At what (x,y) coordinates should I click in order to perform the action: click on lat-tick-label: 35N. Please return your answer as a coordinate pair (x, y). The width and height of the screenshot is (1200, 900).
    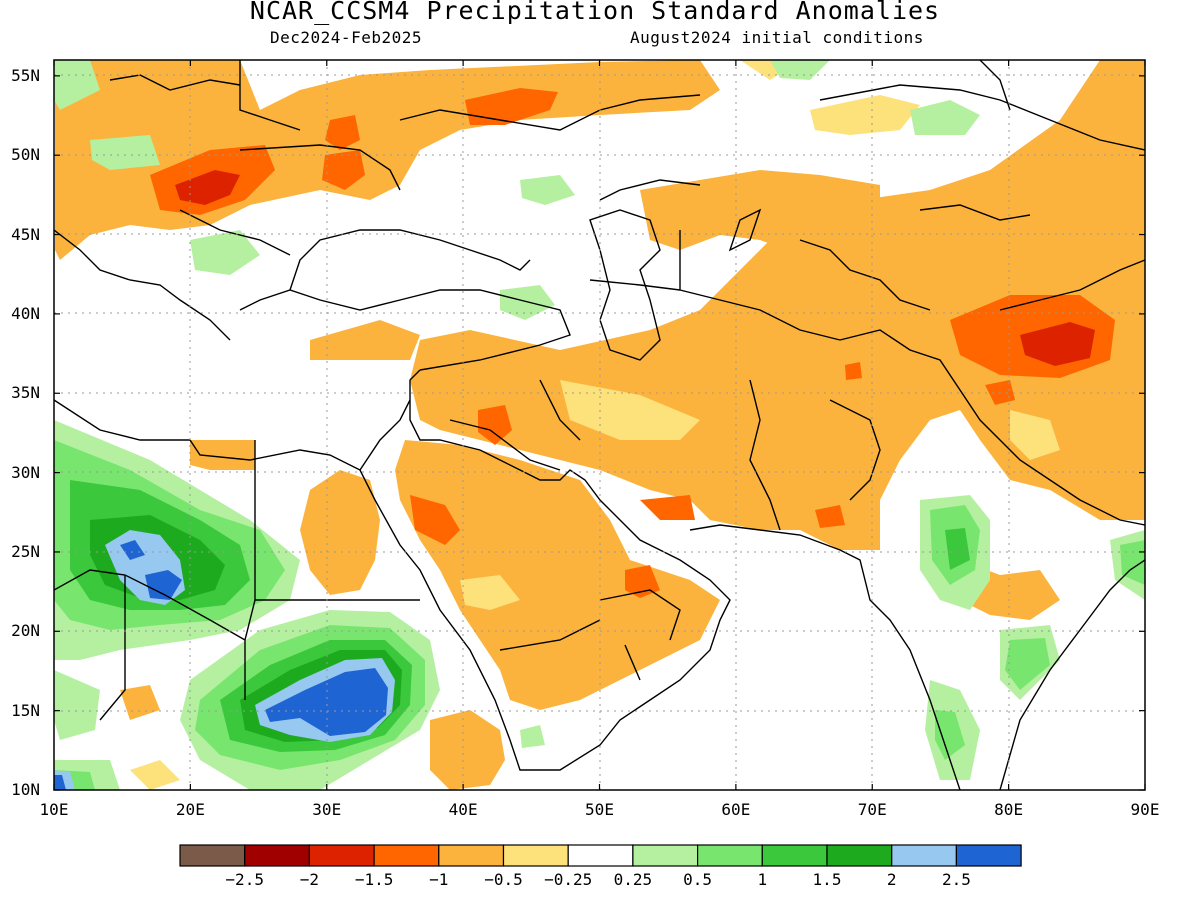
    Looking at the image, I should click on (25, 393).